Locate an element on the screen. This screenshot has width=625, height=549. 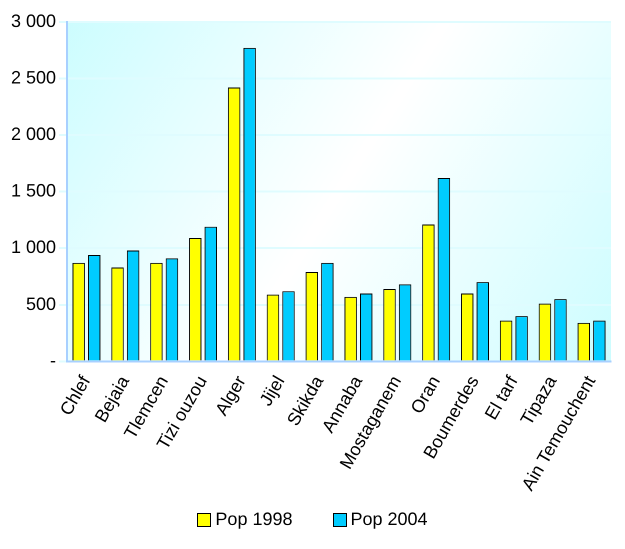
y-tick-label: - is located at coordinates (53, 360).